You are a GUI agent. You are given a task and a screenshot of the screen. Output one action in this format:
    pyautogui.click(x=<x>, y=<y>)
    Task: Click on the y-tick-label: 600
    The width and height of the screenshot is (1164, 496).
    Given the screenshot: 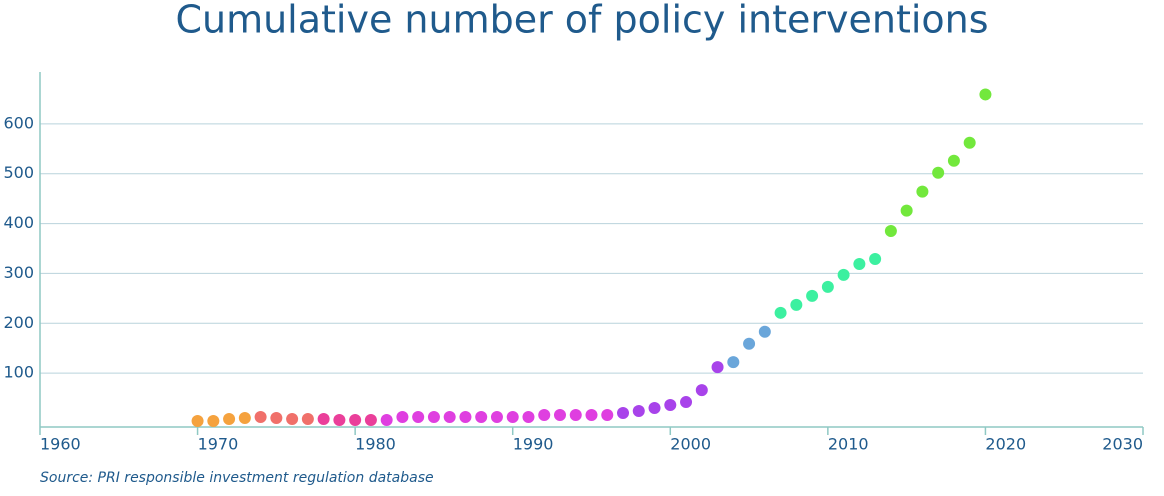 What is the action you would take?
    pyautogui.click(x=18, y=122)
    